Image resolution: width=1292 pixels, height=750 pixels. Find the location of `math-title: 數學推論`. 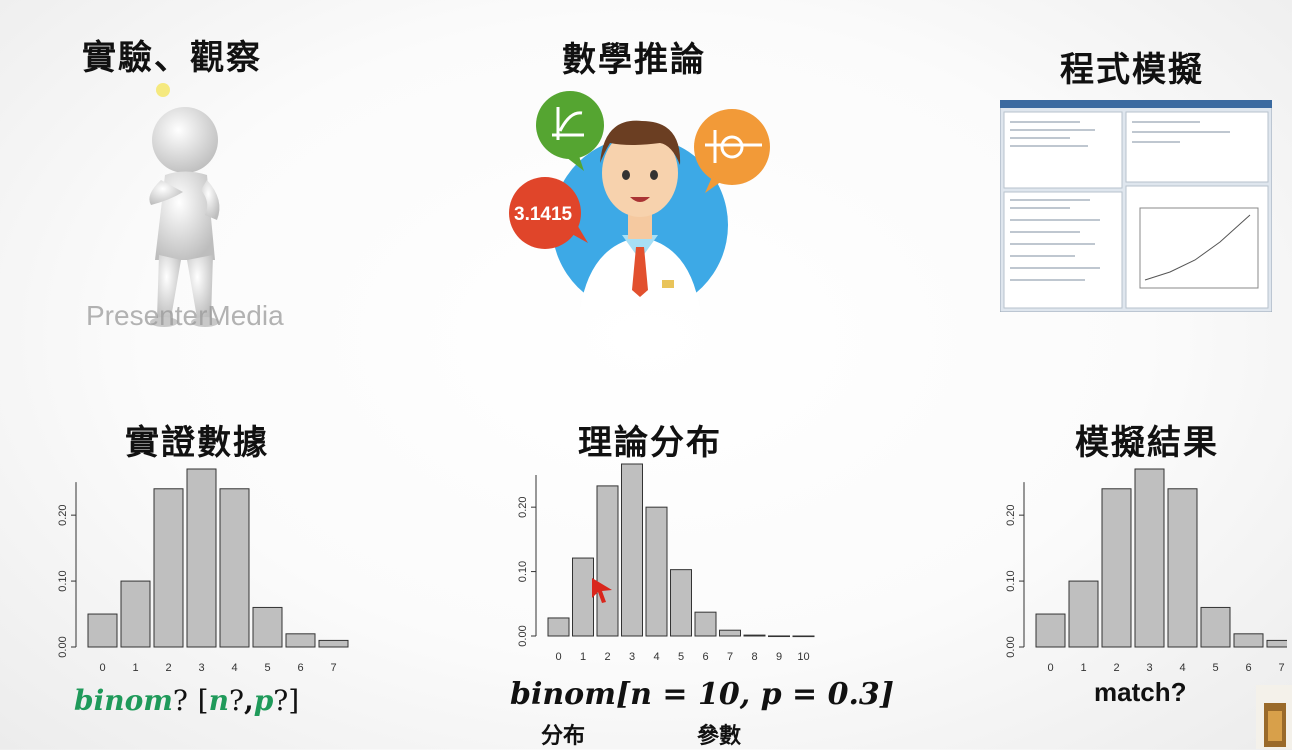

math-title: 數學推論 is located at coordinates (634, 60).